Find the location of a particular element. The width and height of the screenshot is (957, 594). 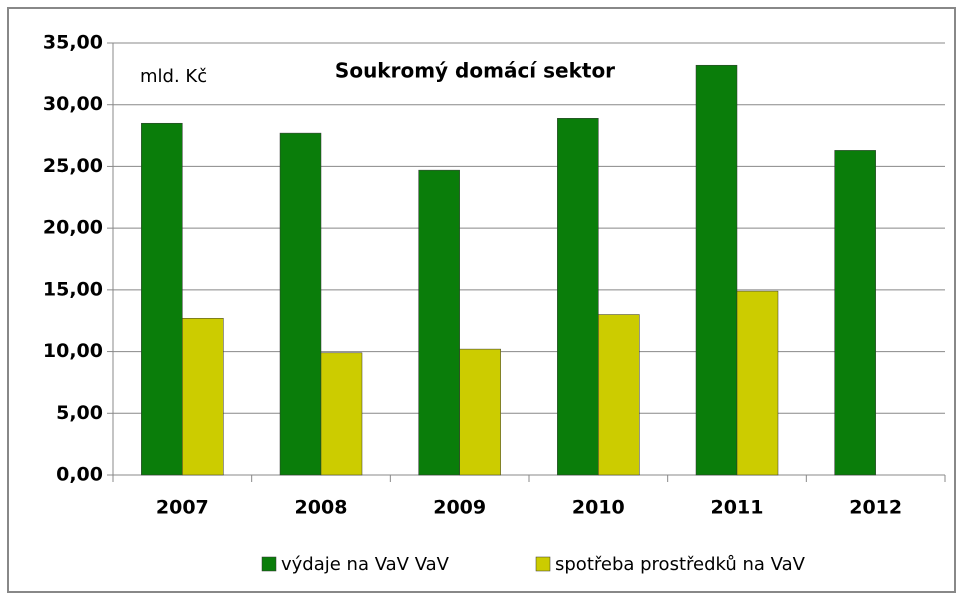

y-tick-label: 25,00 is located at coordinates (73, 166).